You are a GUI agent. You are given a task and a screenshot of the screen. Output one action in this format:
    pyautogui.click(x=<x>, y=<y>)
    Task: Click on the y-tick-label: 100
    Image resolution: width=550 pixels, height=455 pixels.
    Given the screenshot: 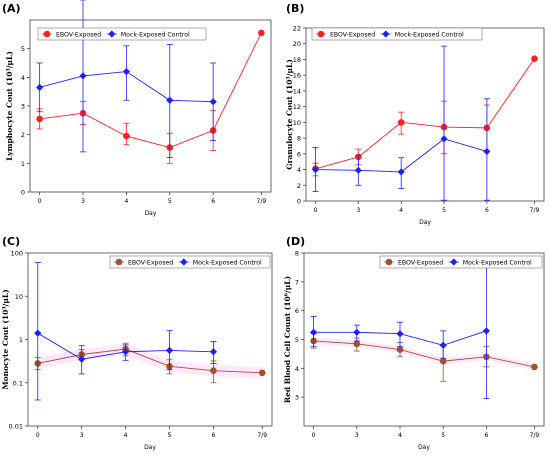 What is the action you would take?
    pyautogui.click(x=17, y=254)
    